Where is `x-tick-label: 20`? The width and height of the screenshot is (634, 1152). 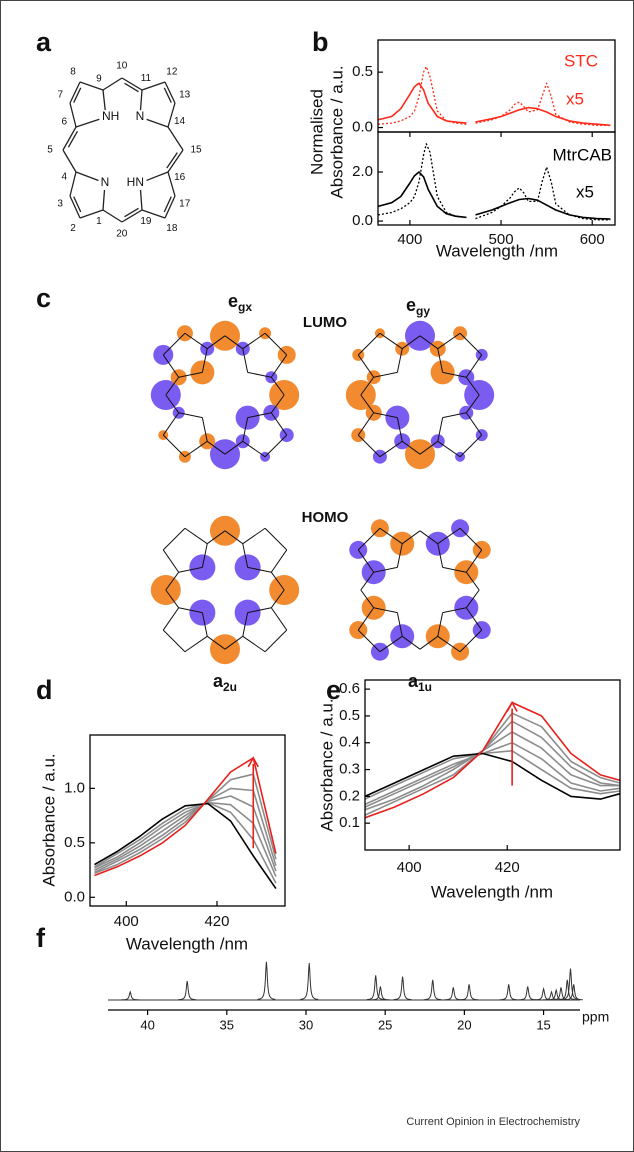 x-tick-label: 20 is located at coordinates (464, 1024).